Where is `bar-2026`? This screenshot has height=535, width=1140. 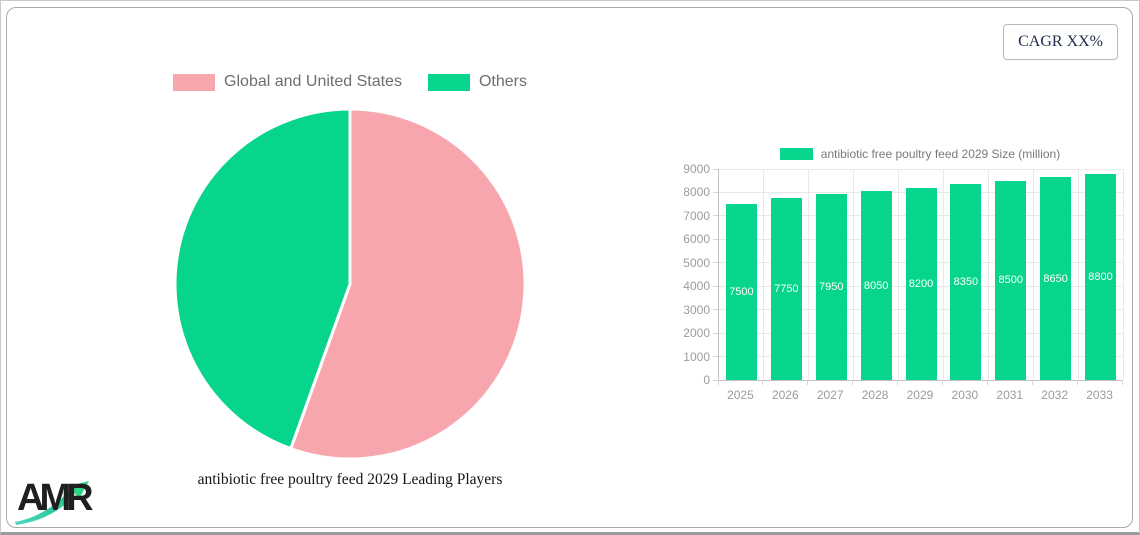 bar-2026 is located at coordinates (786, 289).